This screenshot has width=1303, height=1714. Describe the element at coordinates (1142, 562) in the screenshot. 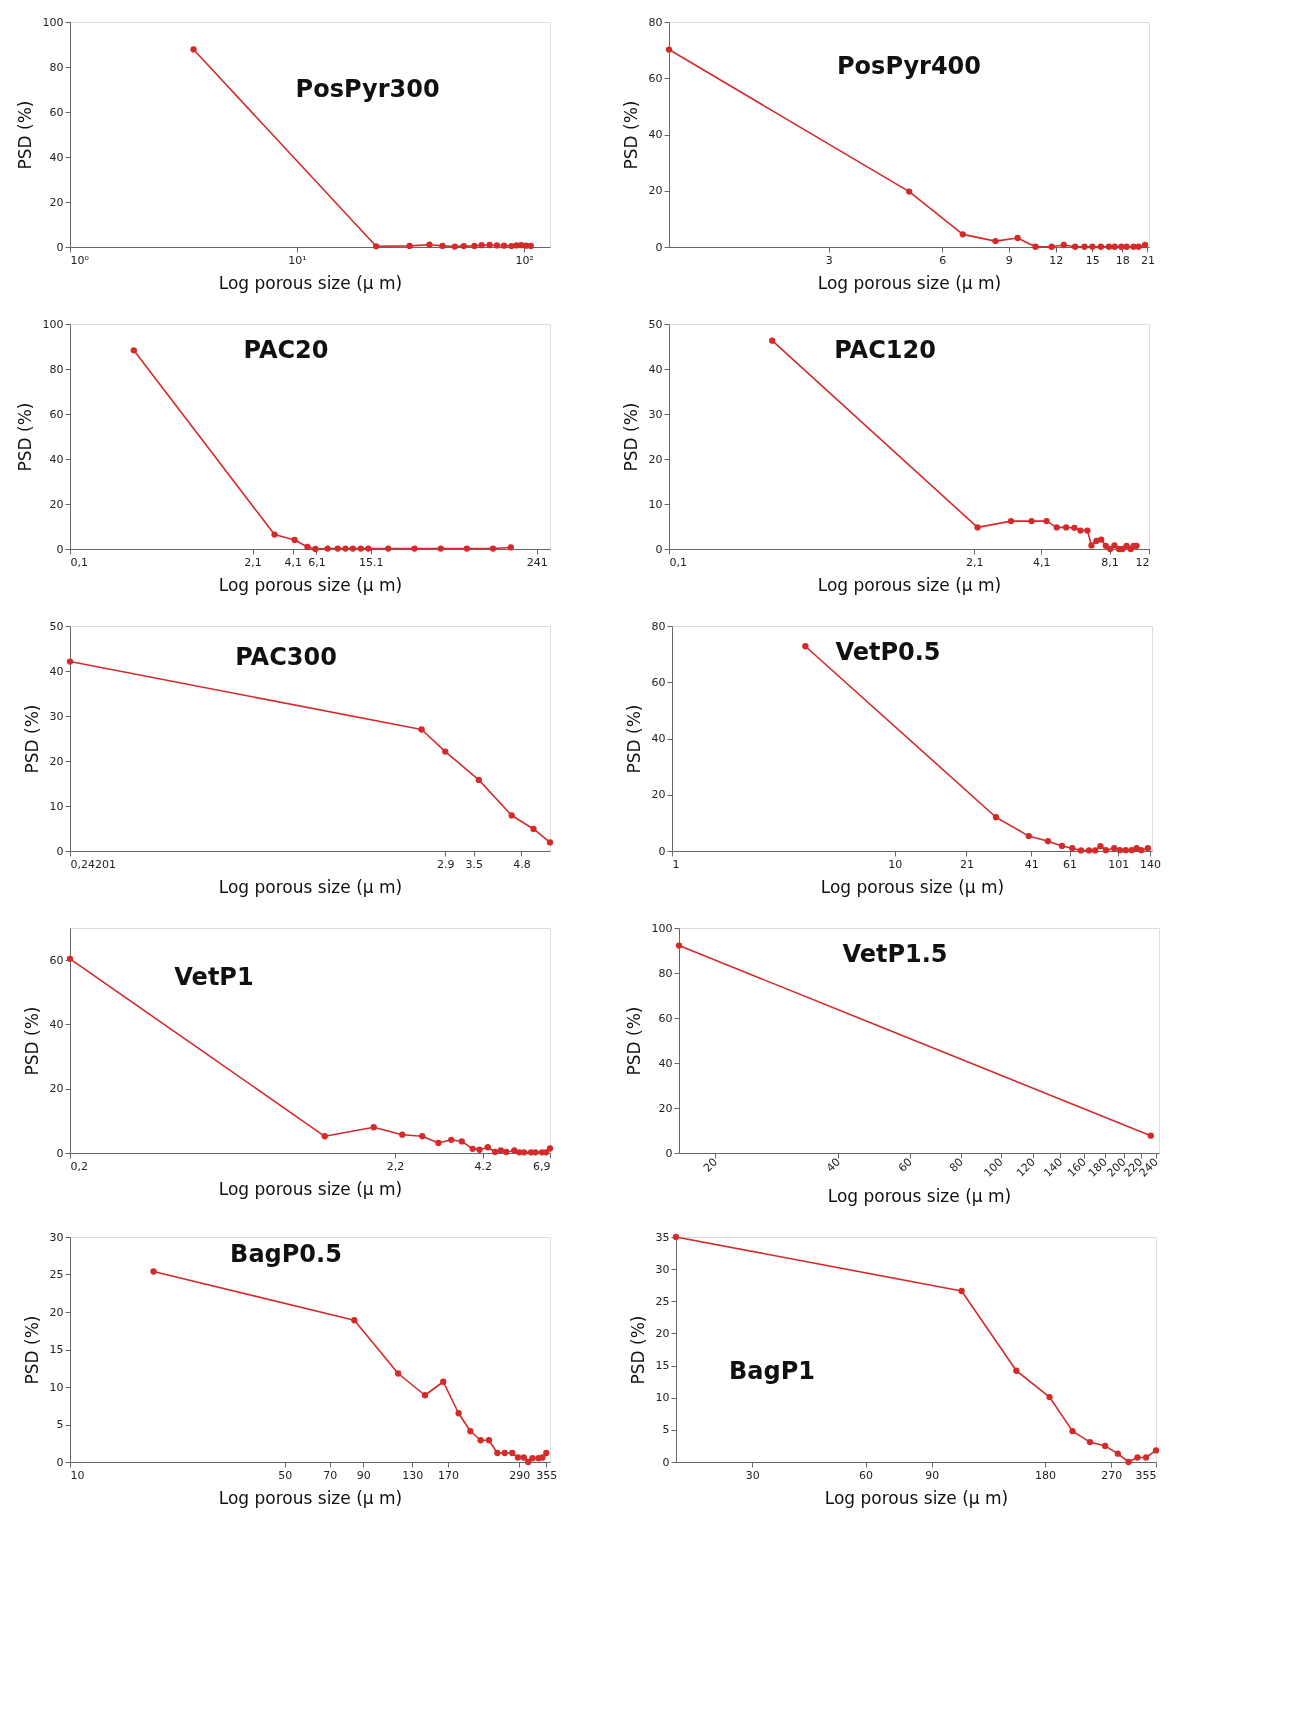

I see `x-tick-label: 12` at that location.